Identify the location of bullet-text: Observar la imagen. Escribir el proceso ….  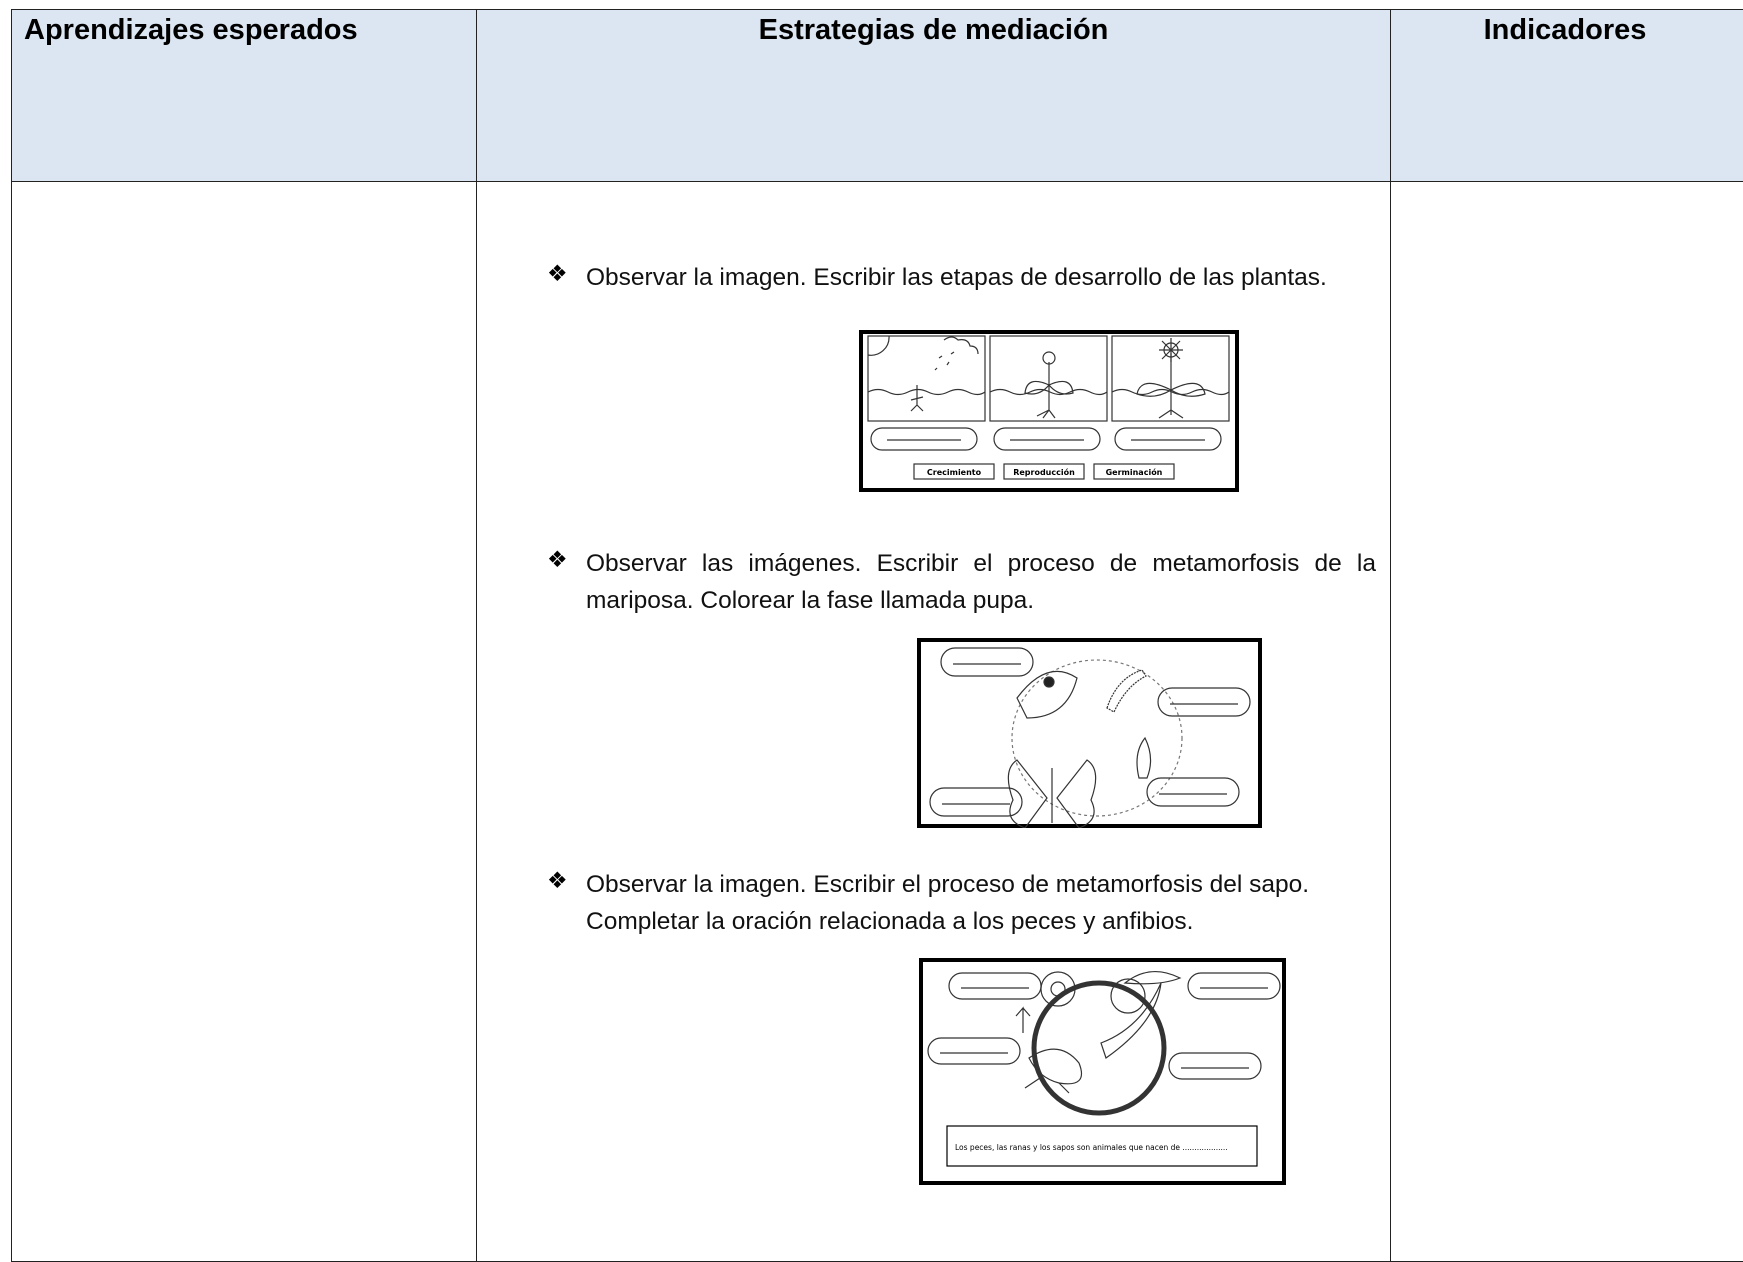
(948, 903).